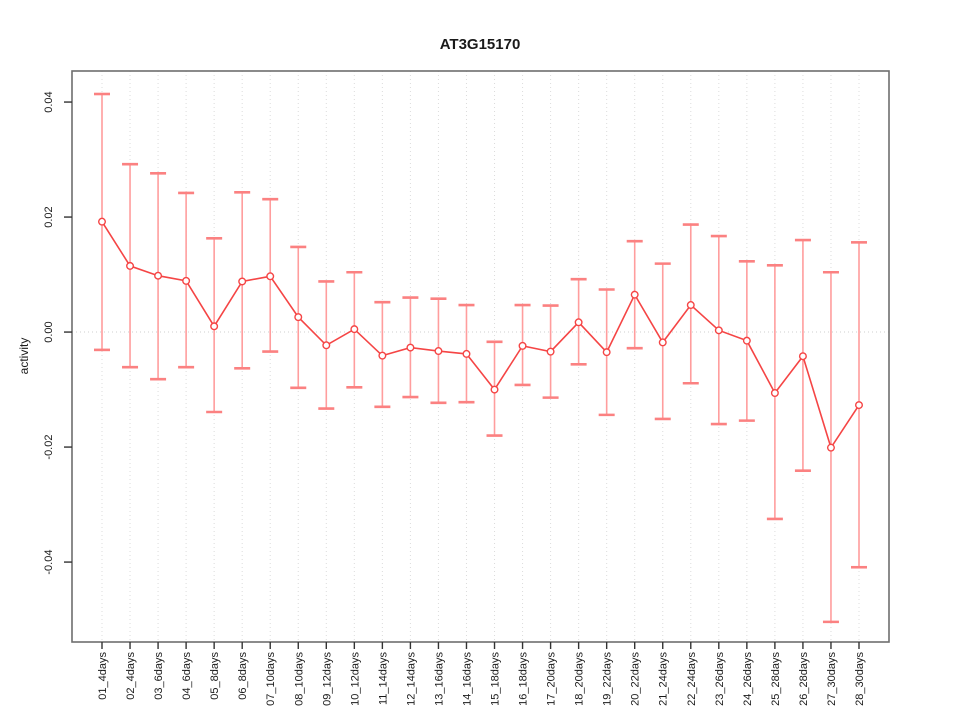  What do you see at coordinates (243, 676) in the screenshot?
I see `x-tick-label: 06_8days` at bounding box center [243, 676].